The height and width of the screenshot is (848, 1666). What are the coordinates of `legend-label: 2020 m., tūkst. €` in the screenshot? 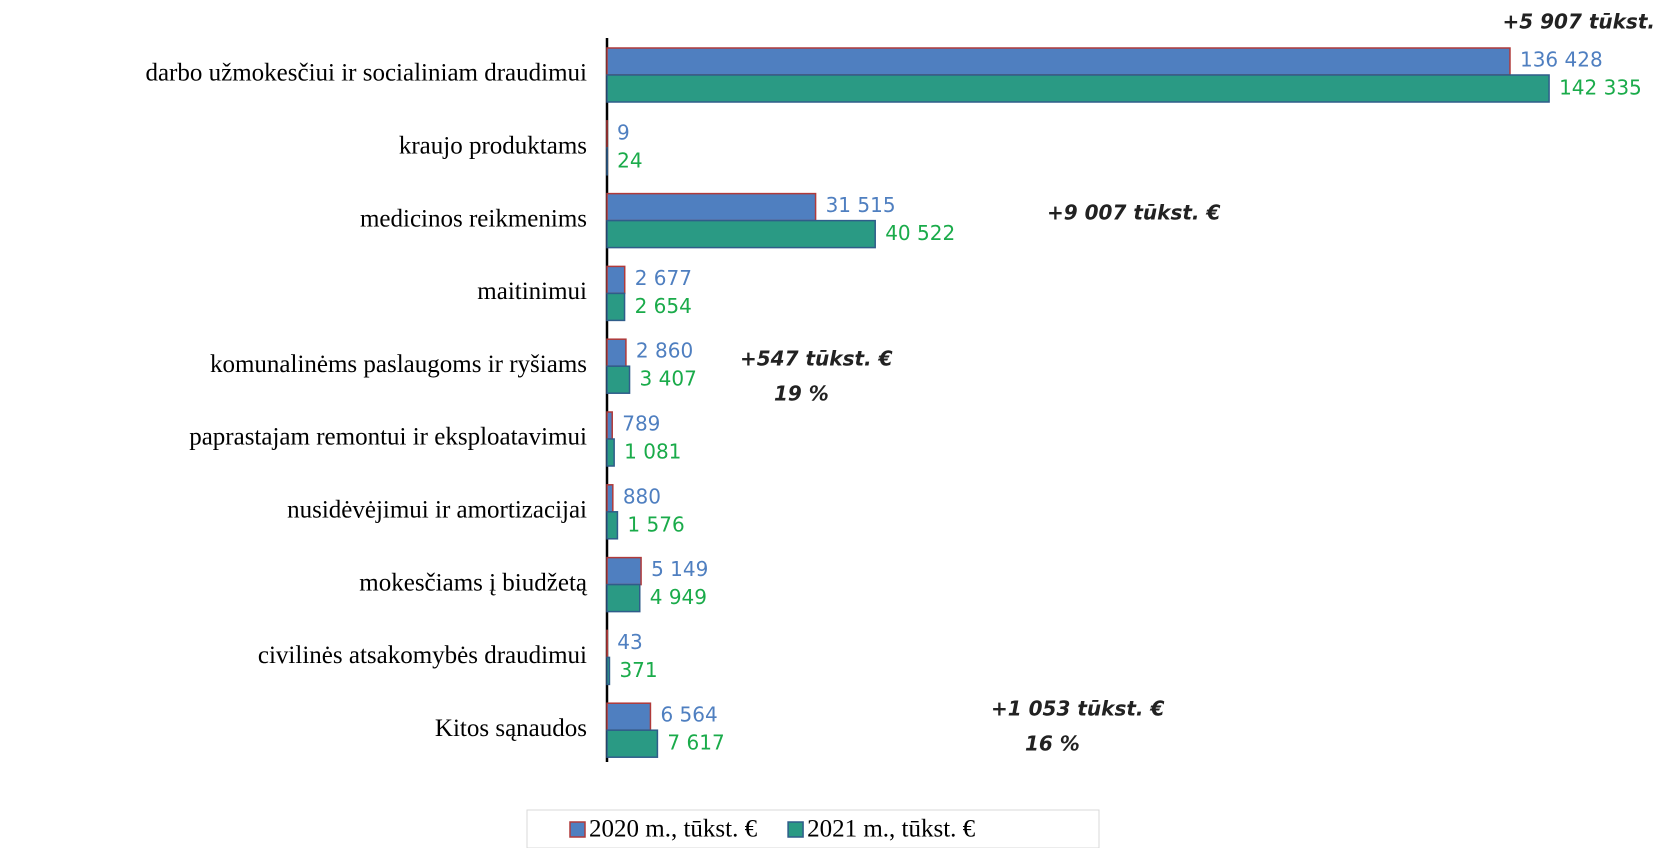 It's located at (673, 829).